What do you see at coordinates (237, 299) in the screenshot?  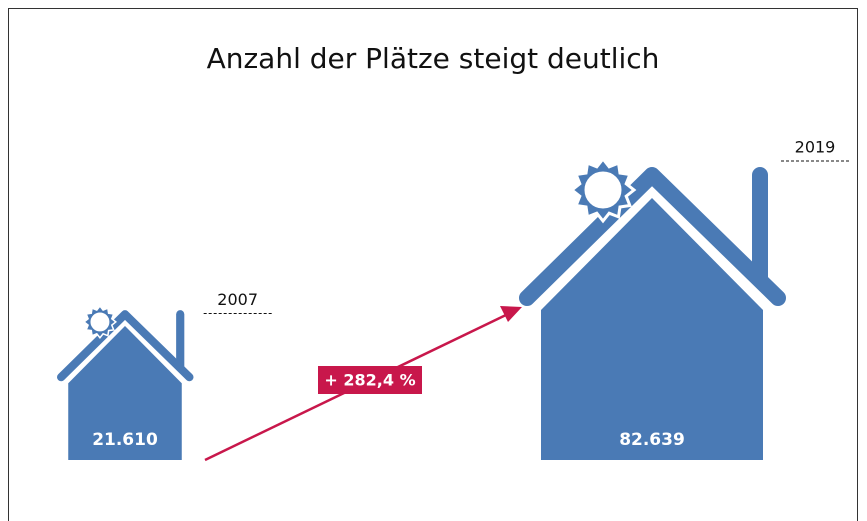 I see `category-label: 2007` at bounding box center [237, 299].